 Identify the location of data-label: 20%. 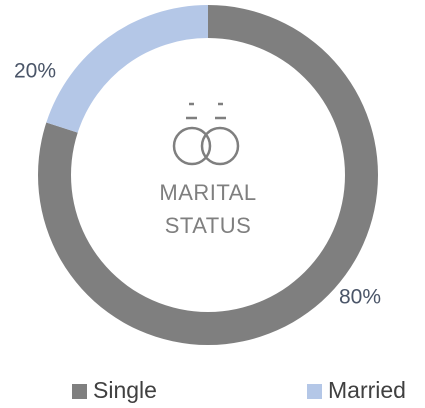
(35, 71).